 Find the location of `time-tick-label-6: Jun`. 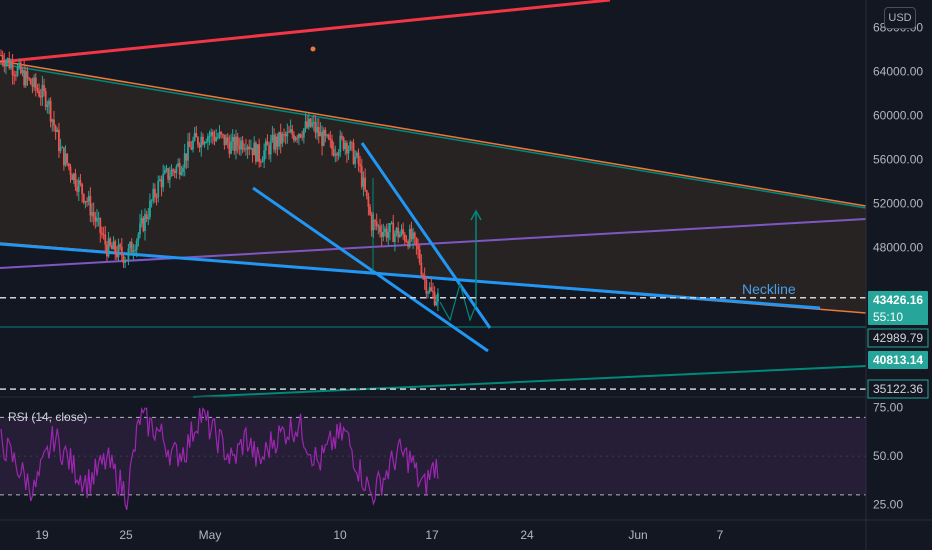

time-tick-label-6: Jun is located at coordinates (637, 535).